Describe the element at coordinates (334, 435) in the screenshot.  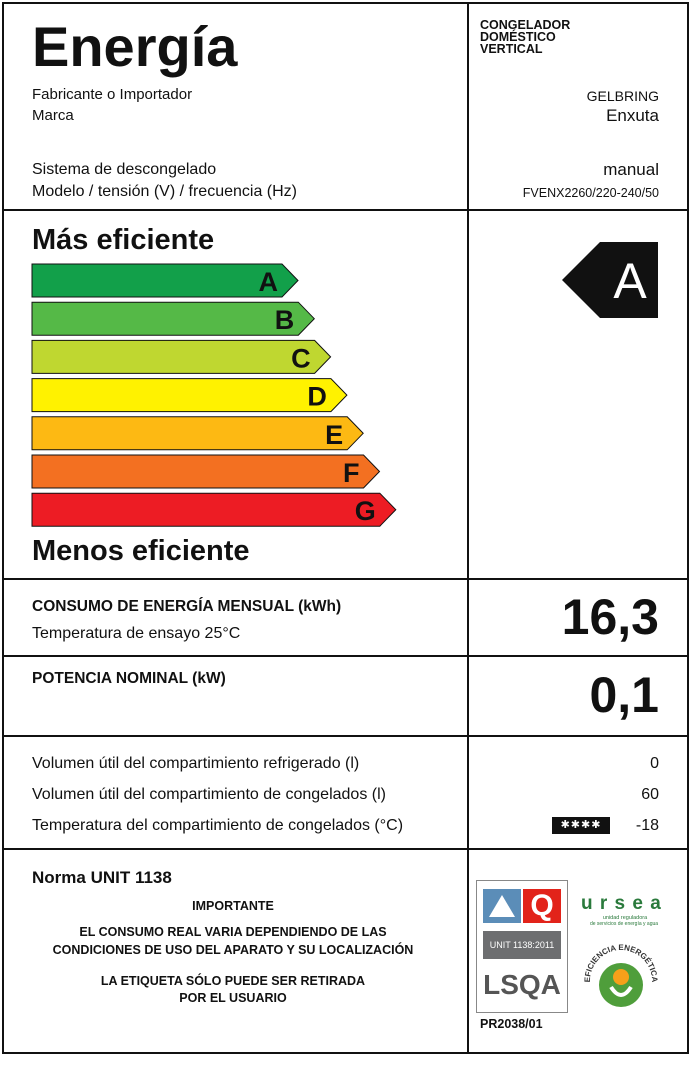
I see `efficiency-bar-letter: E` at that location.